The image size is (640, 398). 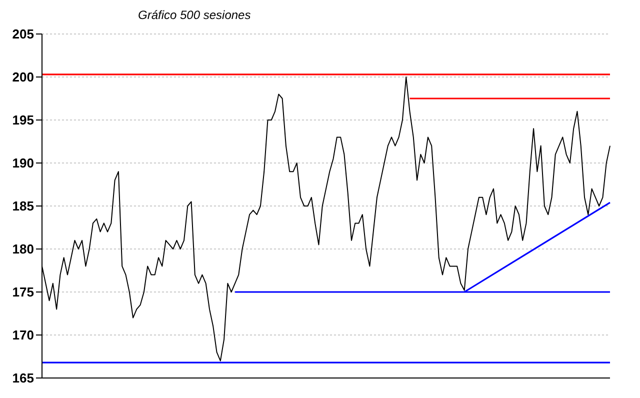 What do you see at coordinates (23, 335) in the screenshot?
I see `y-tick-label: 170` at bounding box center [23, 335].